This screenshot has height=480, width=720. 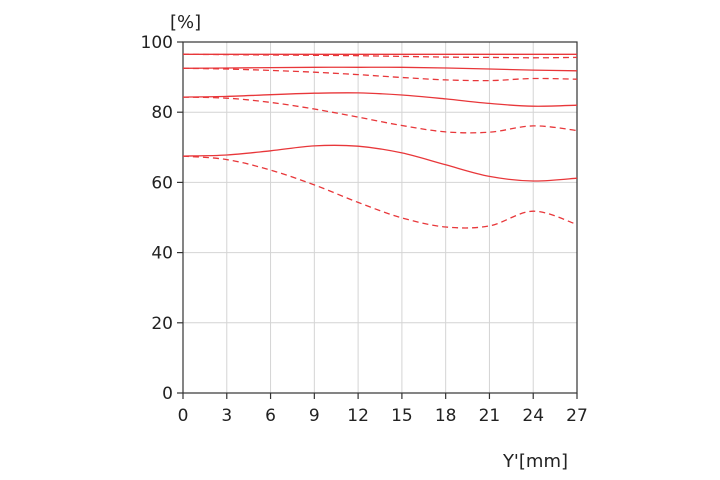 I want to click on x-tick-label: 12, so click(x=358, y=416).